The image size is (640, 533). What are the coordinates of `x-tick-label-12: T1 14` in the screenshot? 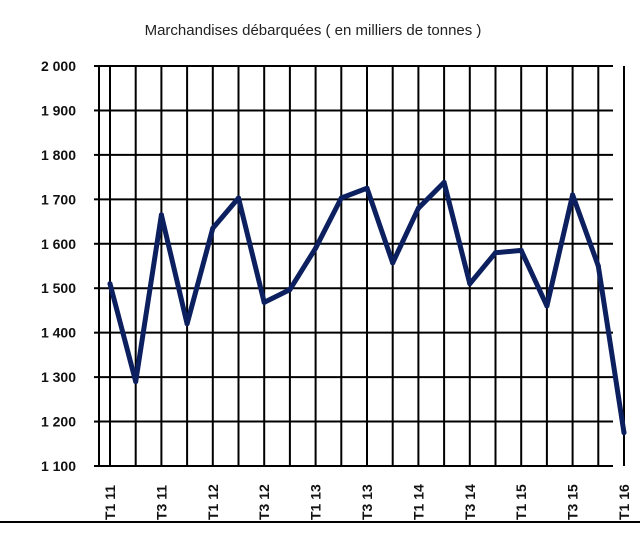 It's located at (418, 502).